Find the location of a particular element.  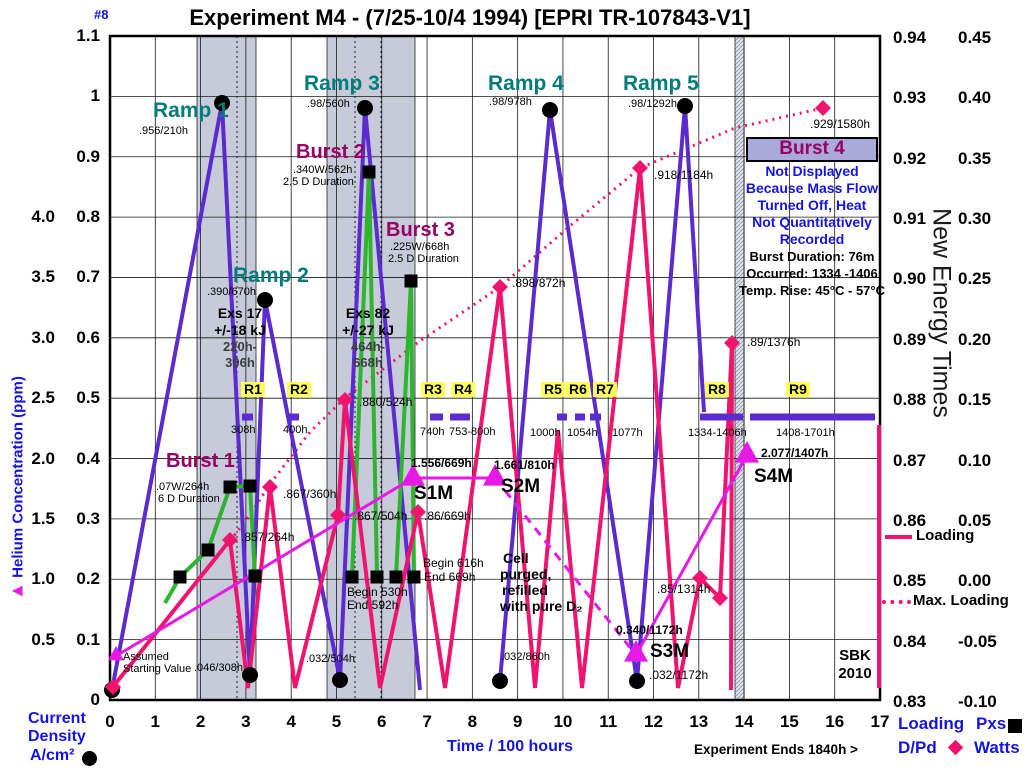

legend-max-loading-label: Max. Loading is located at coordinates (961, 600).